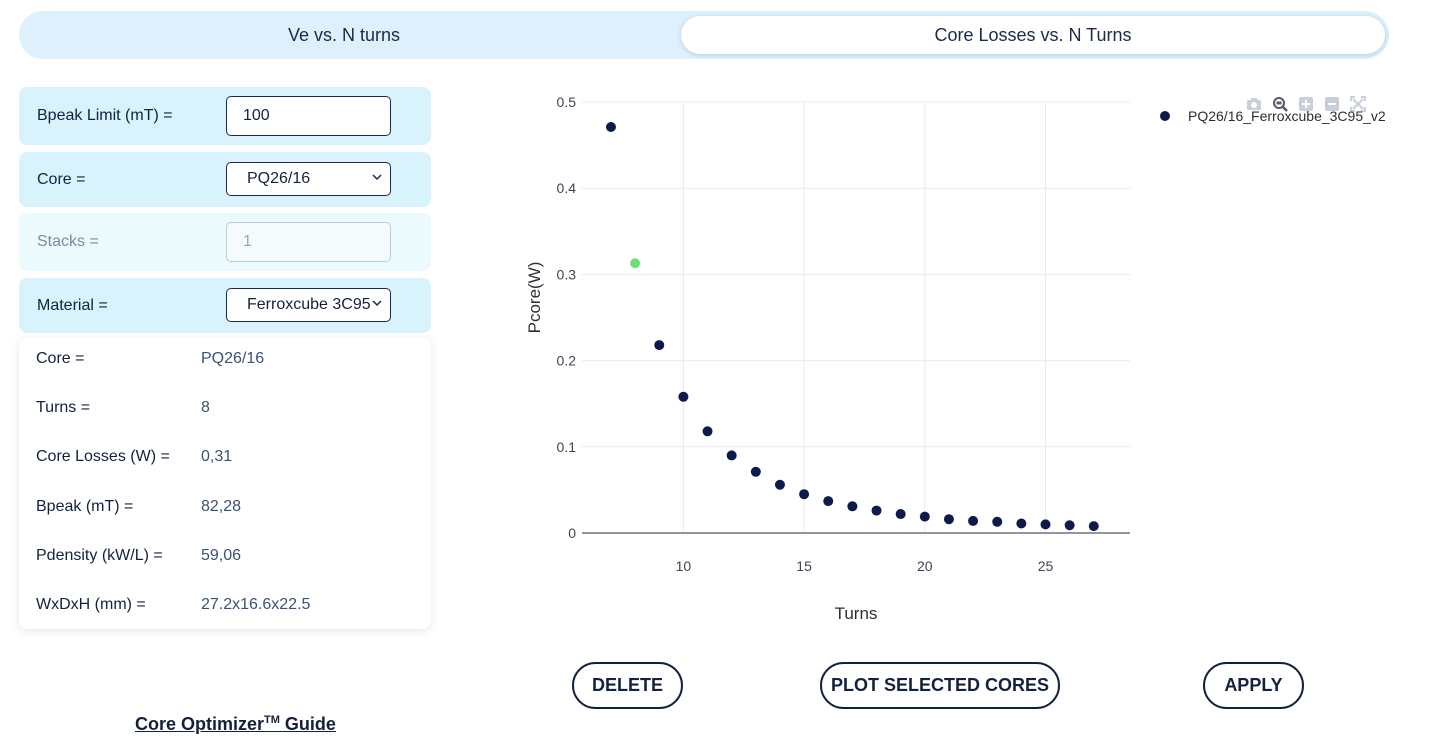 The width and height of the screenshot is (1456, 754). I want to click on delete-button: DELETE, so click(627, 685).